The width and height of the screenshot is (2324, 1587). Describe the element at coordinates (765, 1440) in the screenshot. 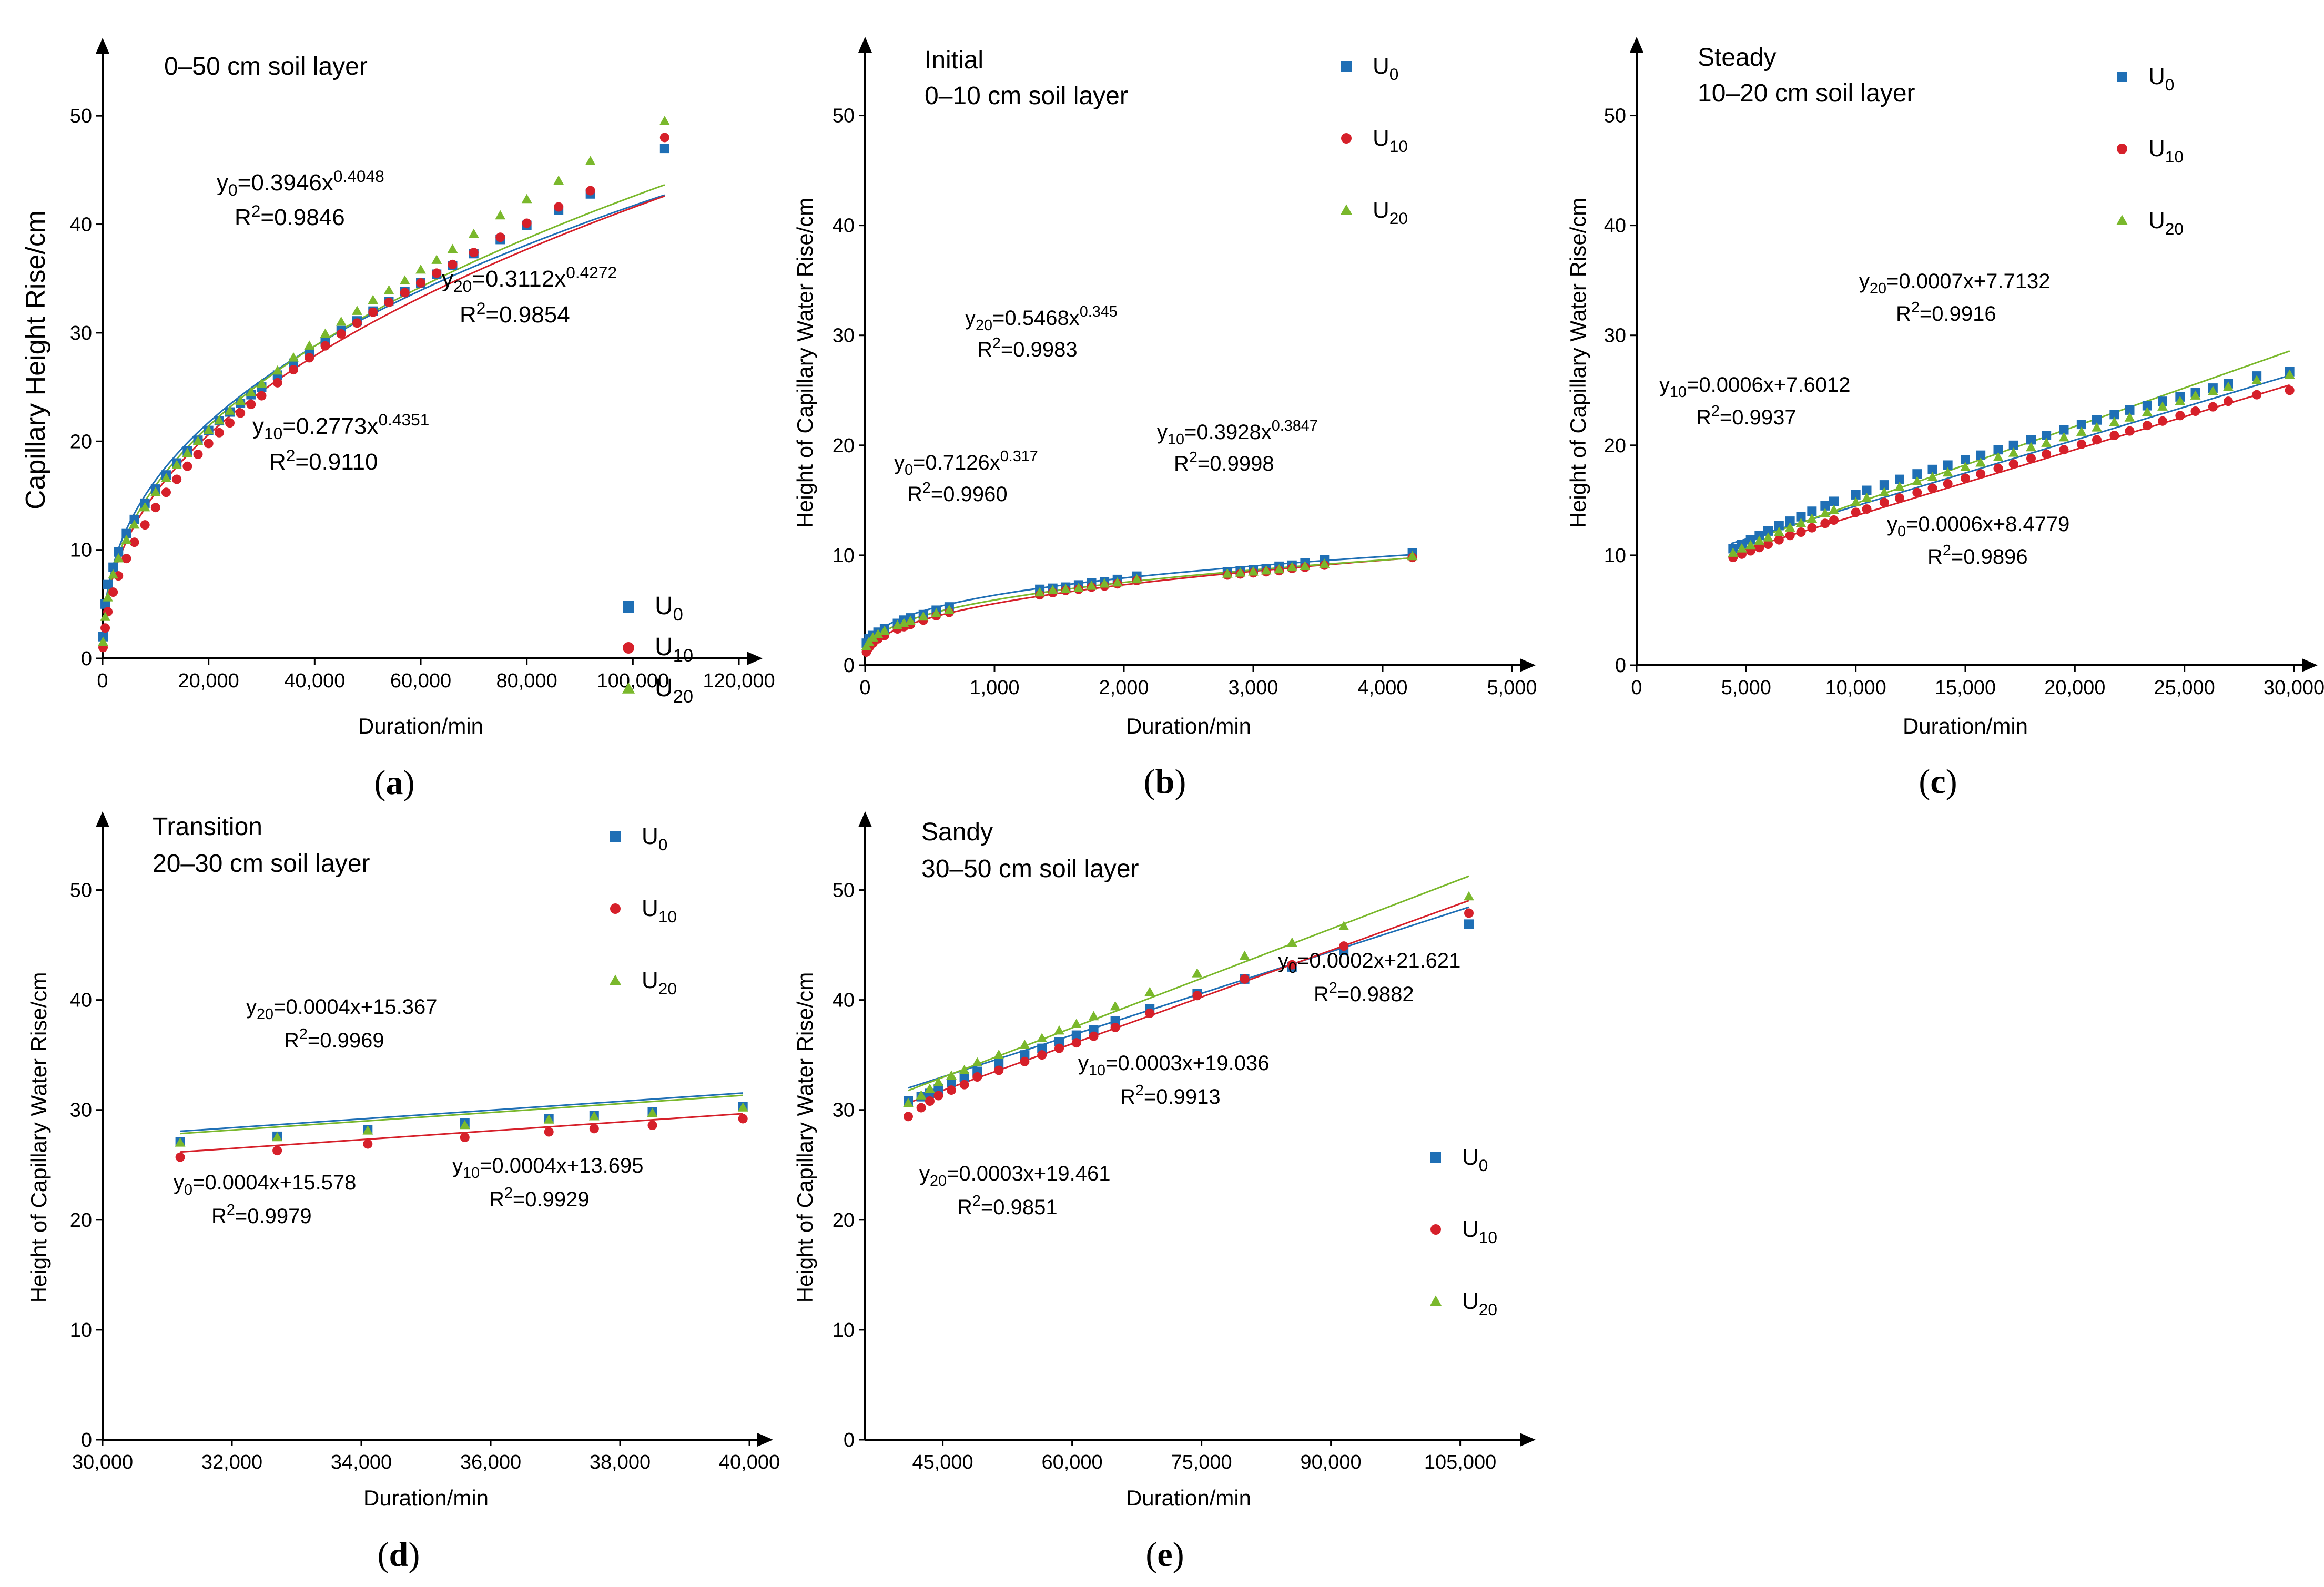

I see `x-axis-arrow-icon` at that location.